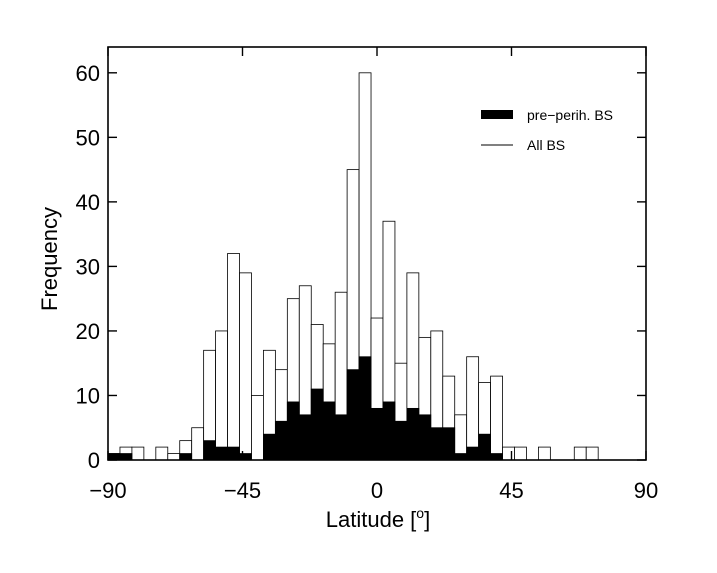 This screenshot has width=717, height=573. What do you see at coordinates (88, 331) in the screenshot?
I see `y-tick-label-2: 20` at bounding box center [88, 331].